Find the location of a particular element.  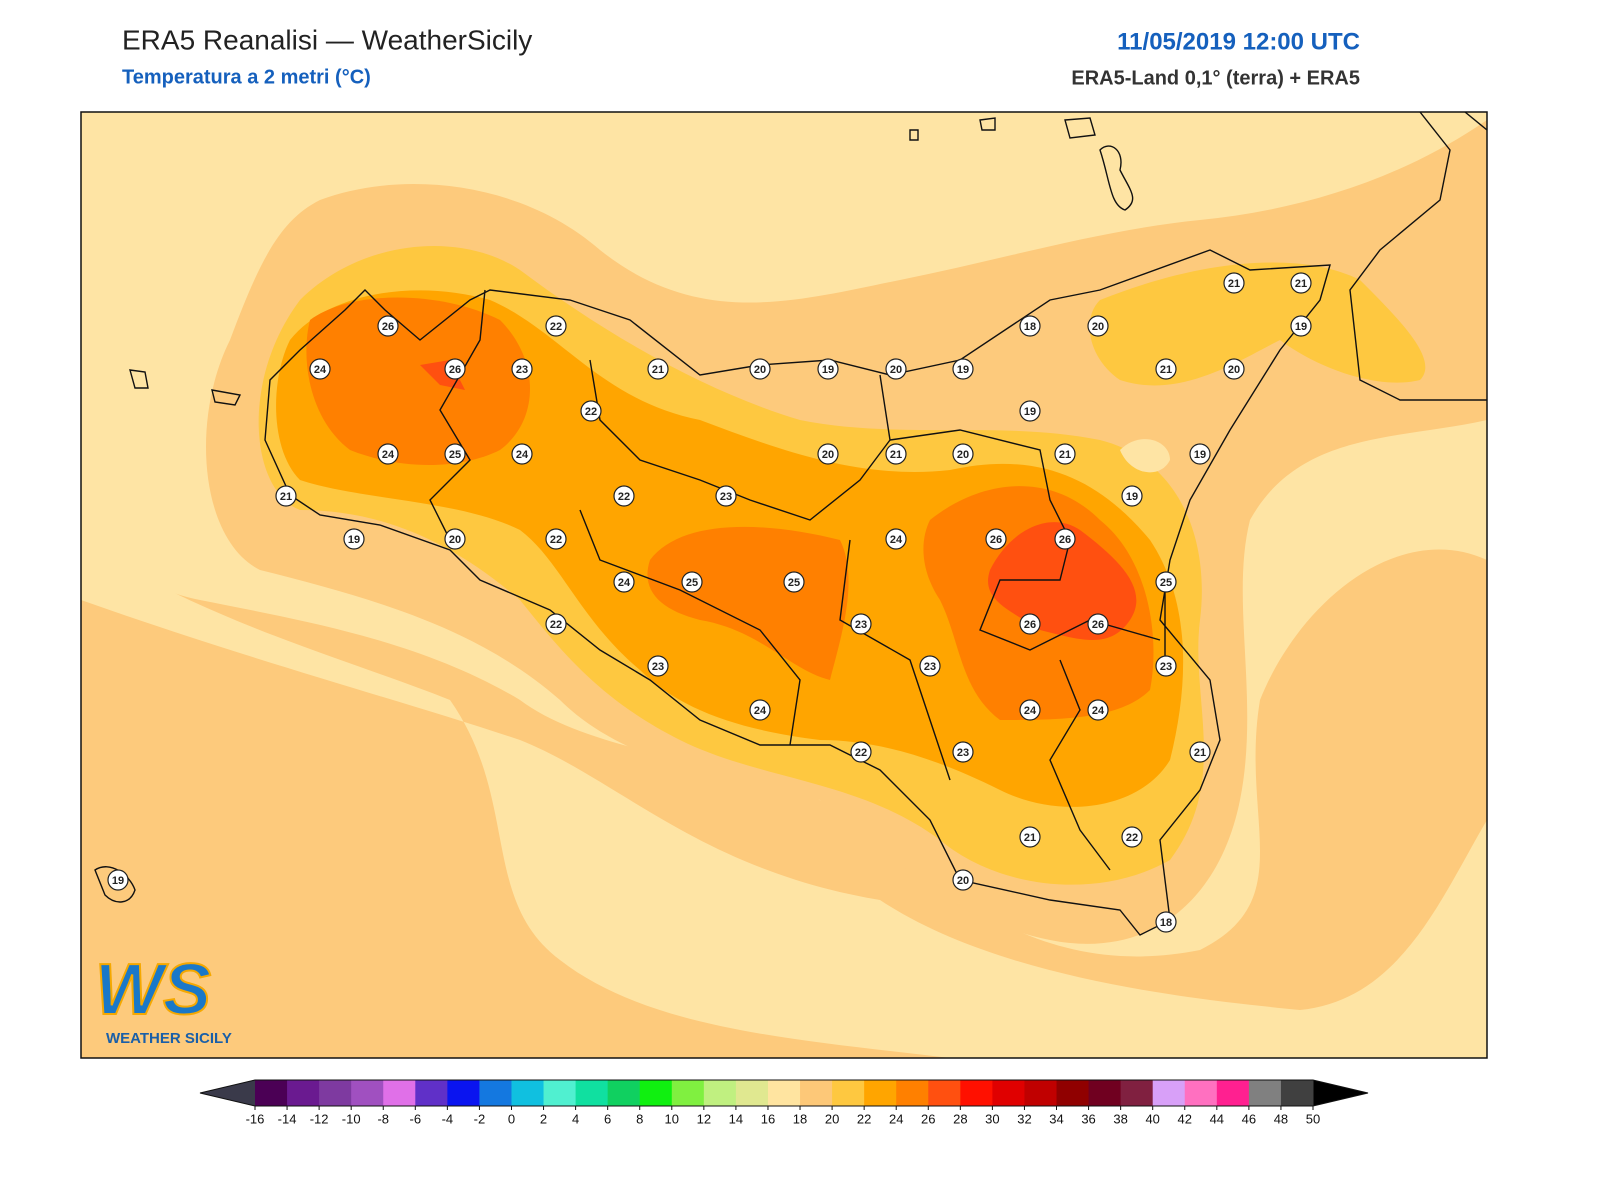

colorbar-tick-label: 50 is located at coordinates (1313, 1118).